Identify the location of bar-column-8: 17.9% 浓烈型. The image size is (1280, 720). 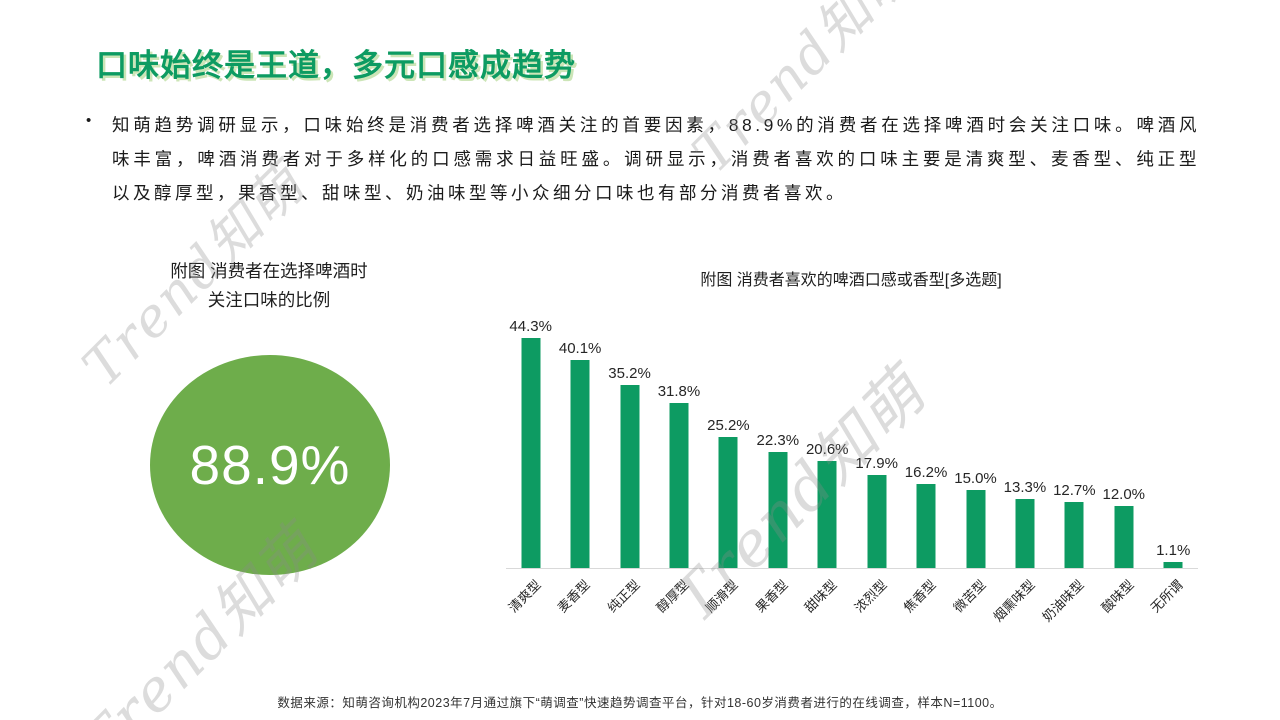
(876, 457).